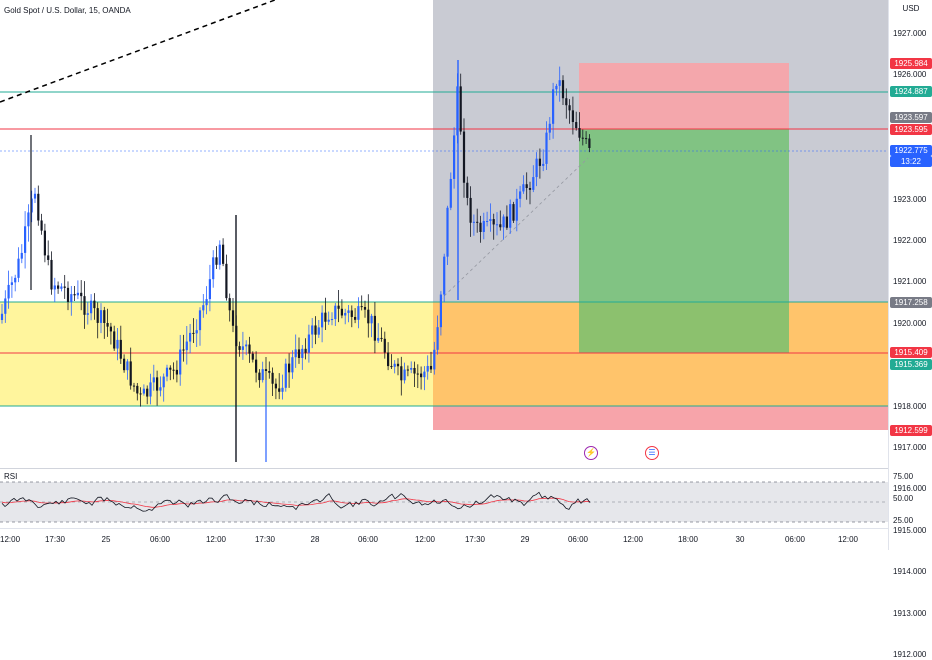  I want to click on price-tick: 1918.000, so click(910, 406).